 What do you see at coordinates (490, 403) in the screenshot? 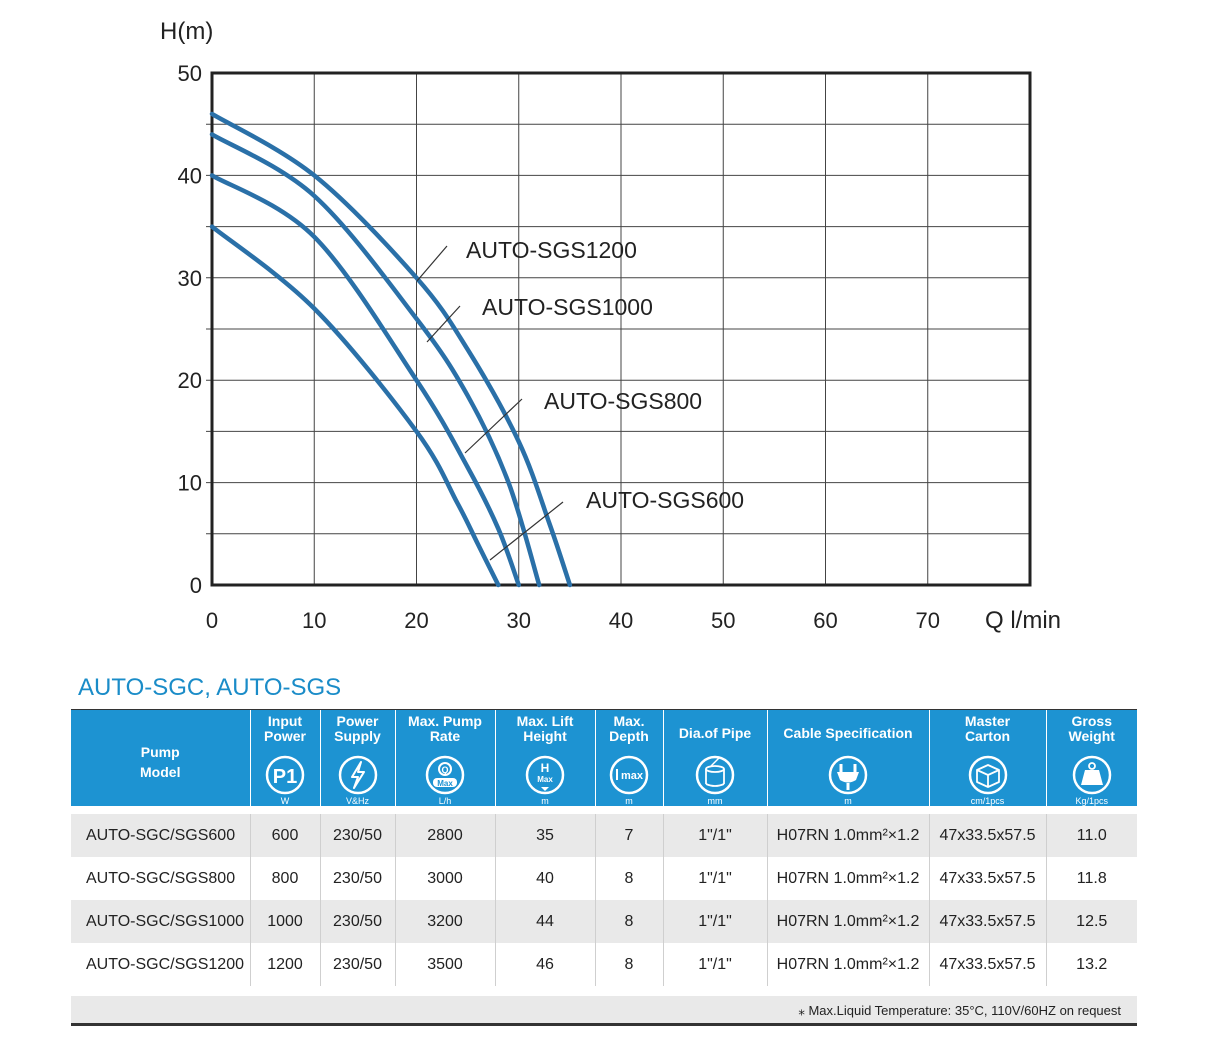
I see `label-leaders` at bounding box center [490, 403].